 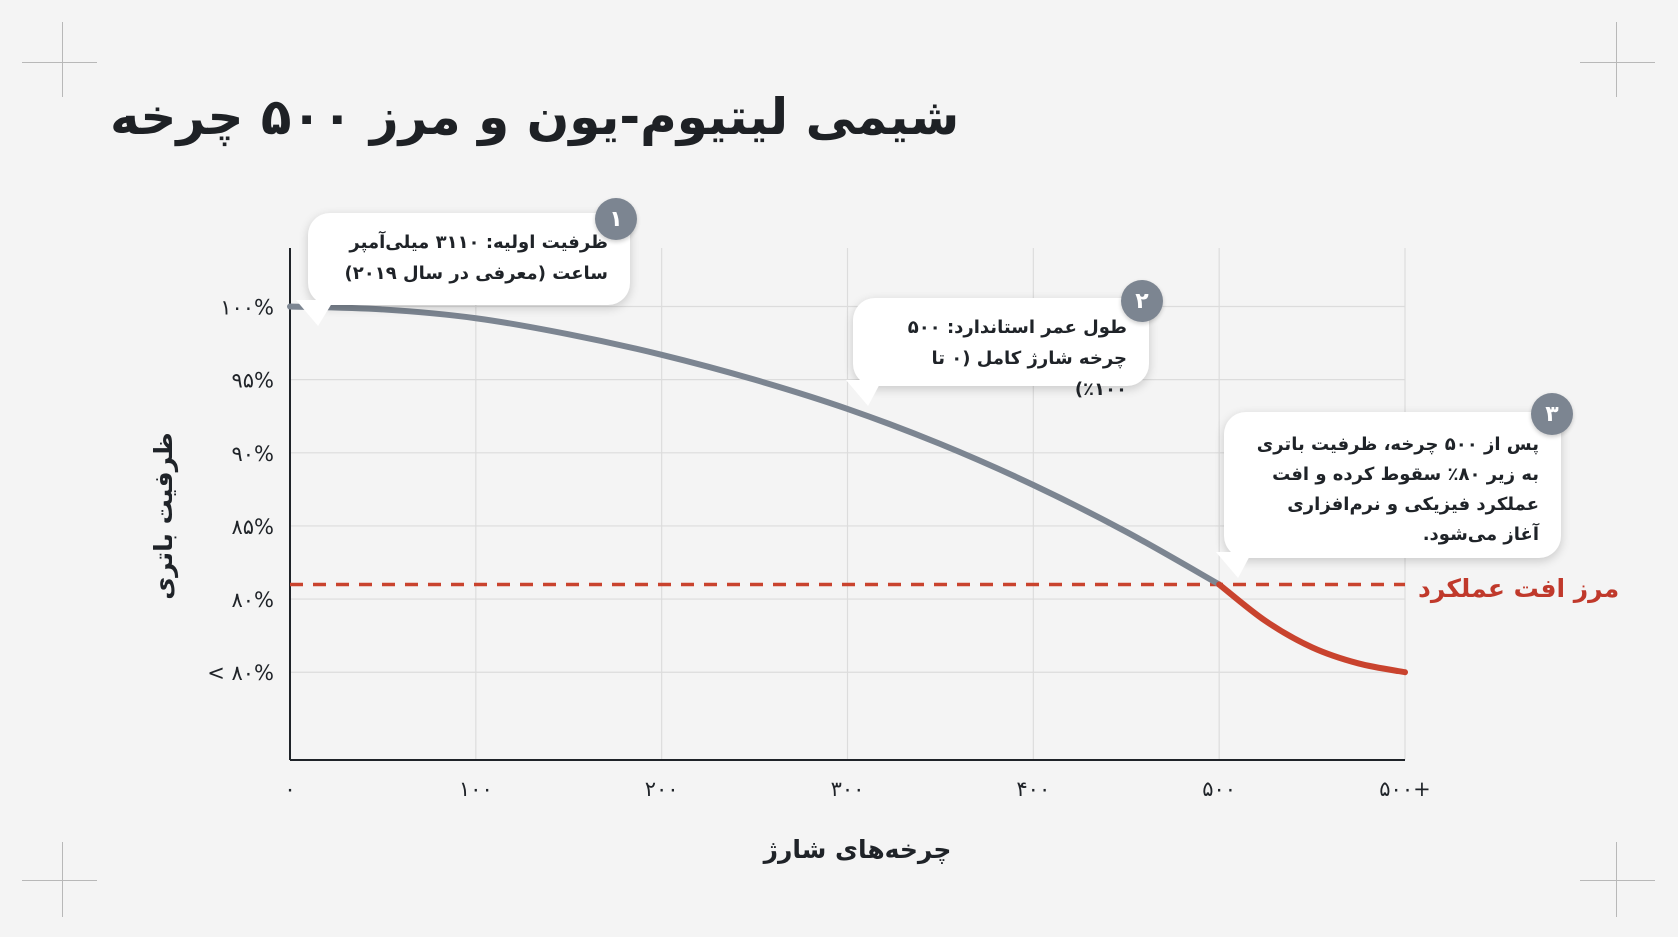 I want to click on x-tick-label: ۴۰۰, so click(x=1033, y=789).